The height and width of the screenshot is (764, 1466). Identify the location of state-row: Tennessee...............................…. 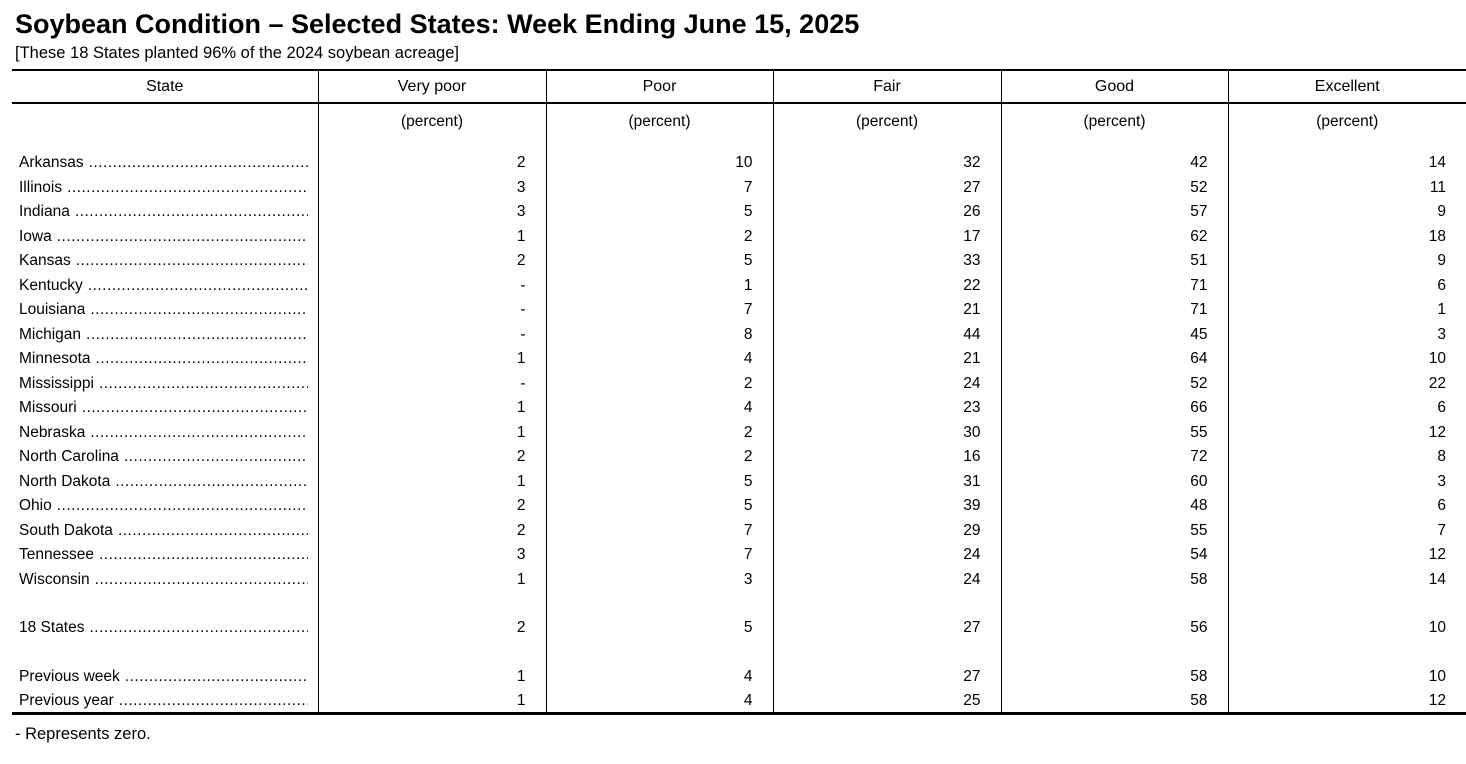
(739, 555).